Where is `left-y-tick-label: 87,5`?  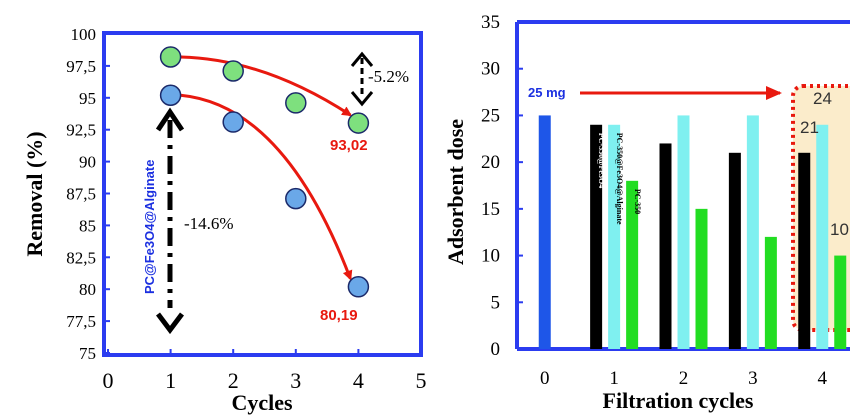
left-y-tick-label: 87,5 is located at coordinates (81, 194).